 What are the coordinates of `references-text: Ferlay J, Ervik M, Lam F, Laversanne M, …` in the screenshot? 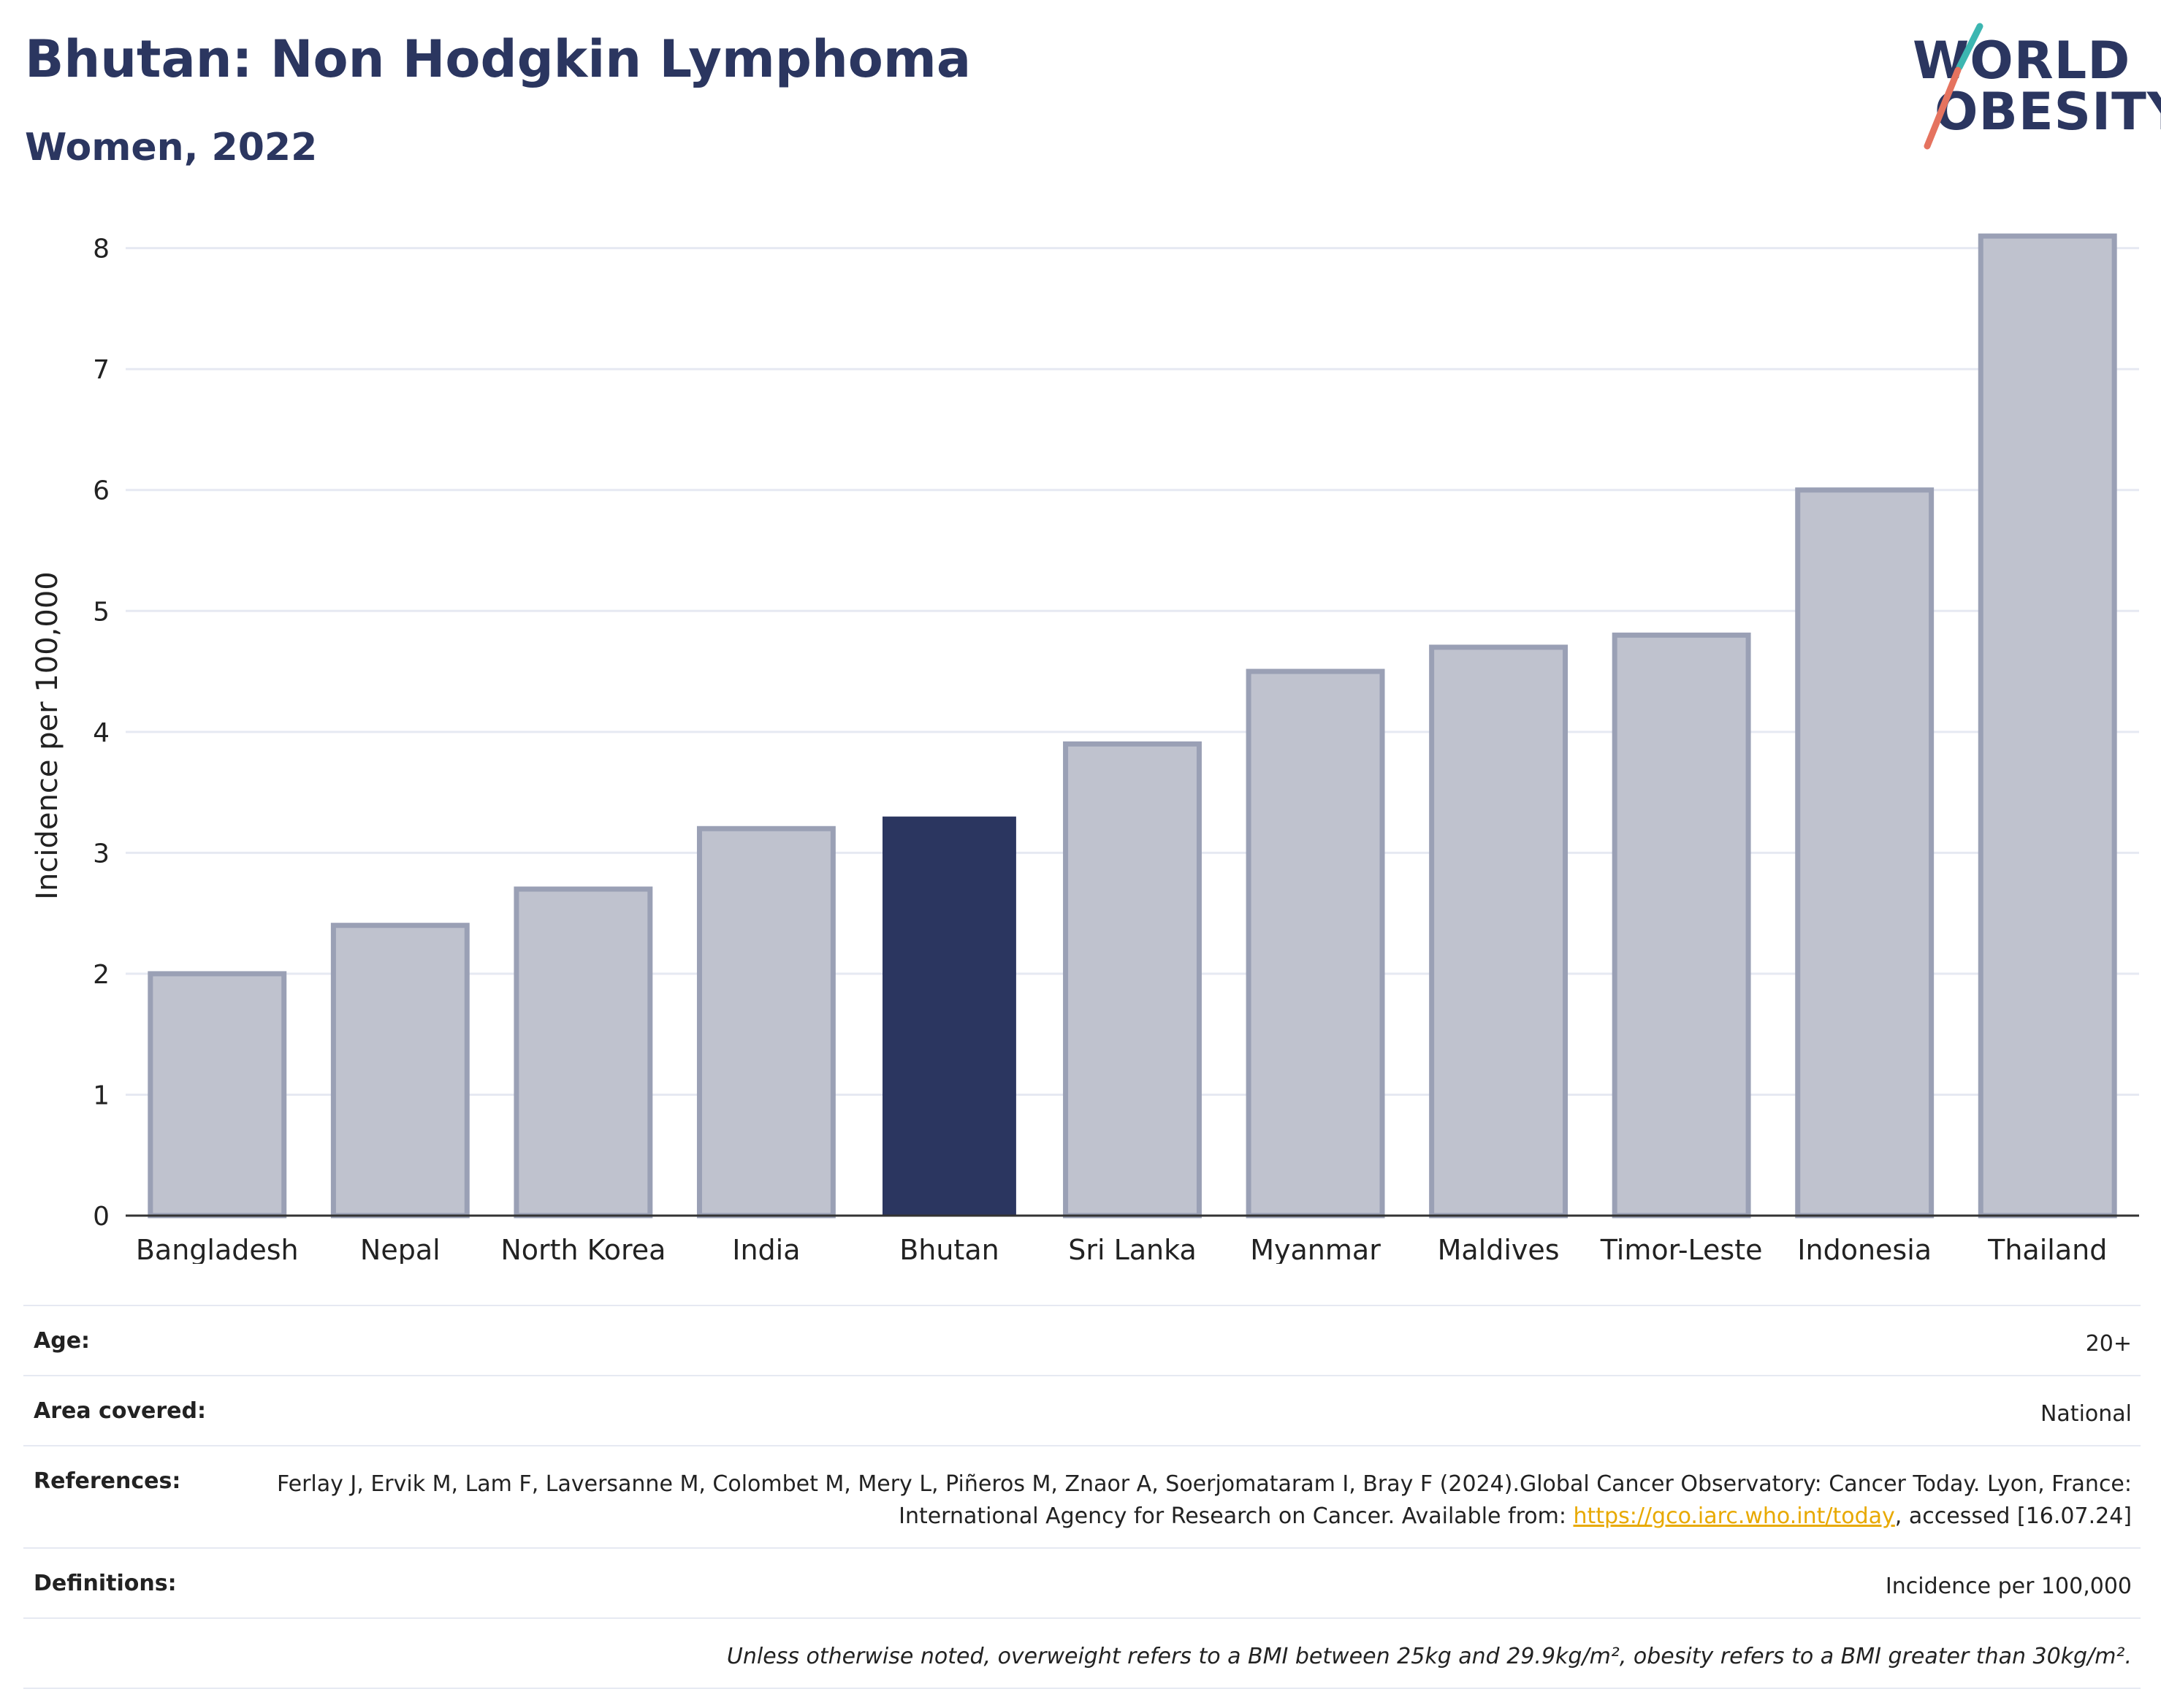 It's located at (1204, 1500).